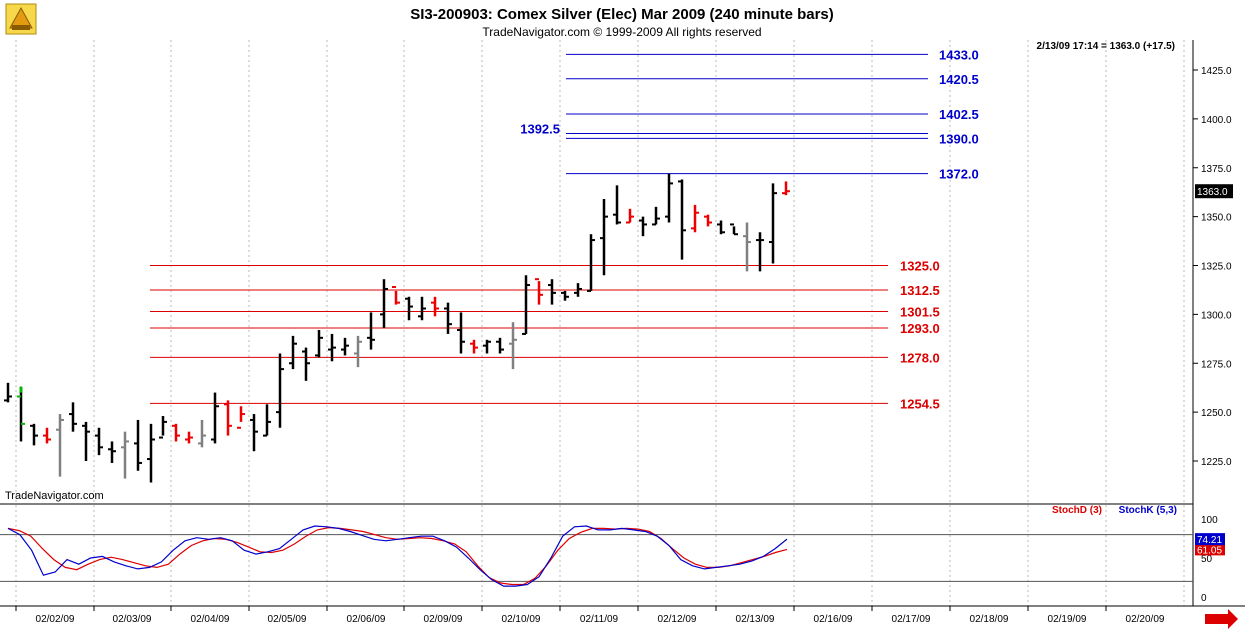 This screenshot has width=1245, height=631. I want to click on level-label: 1390.0, so click(959, 138).